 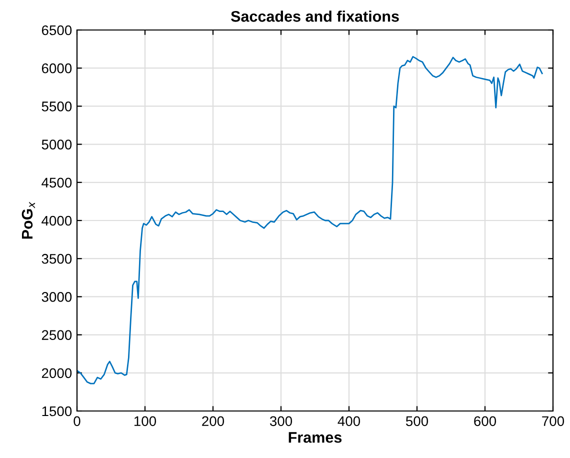 What do you see at coordinates (145, 421) in the screenshot?
I see `x-tick-label: 100` at bounding box center [145, 421].